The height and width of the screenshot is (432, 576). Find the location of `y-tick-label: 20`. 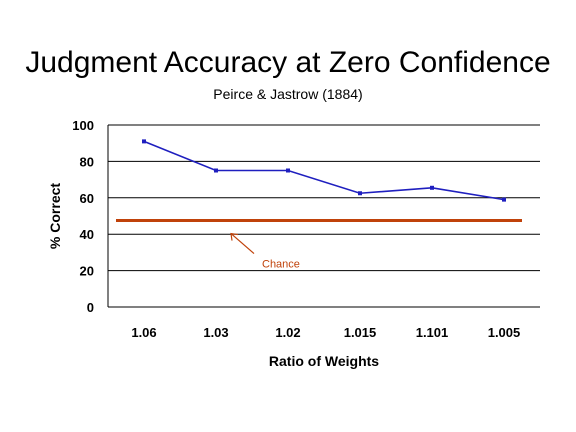

y-tick-label: 20 is located at coordinates (87, 271).